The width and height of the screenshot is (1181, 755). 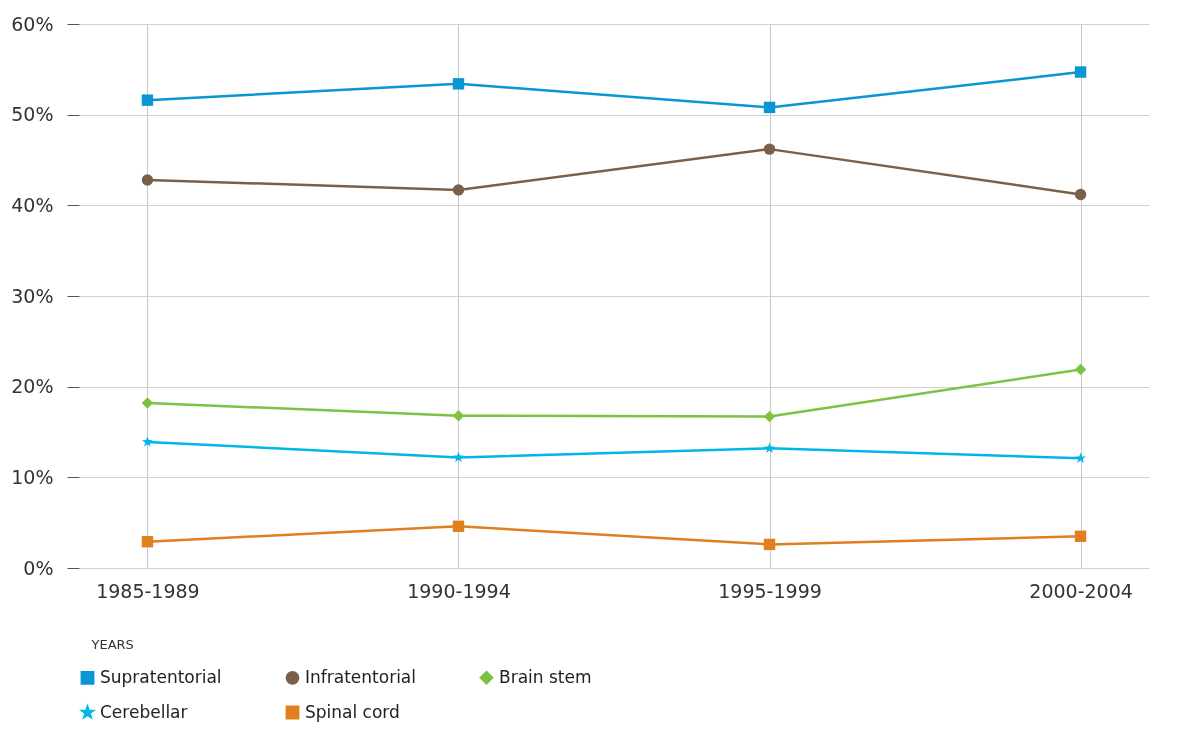 What do you see at coordinates (148, 590) in the screenshot?
I see `x-tick-label: 1985-1989` at bounding box center [148, 590].